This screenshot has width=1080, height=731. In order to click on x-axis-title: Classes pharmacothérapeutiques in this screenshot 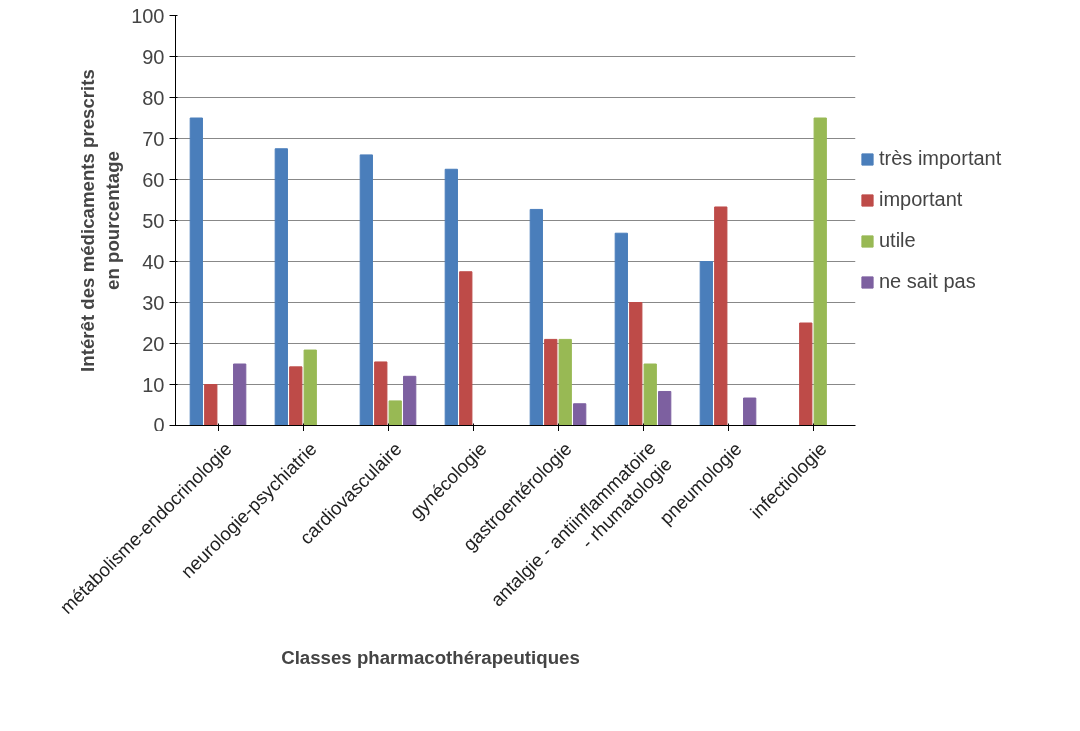, I will do `click(430, 657)`.